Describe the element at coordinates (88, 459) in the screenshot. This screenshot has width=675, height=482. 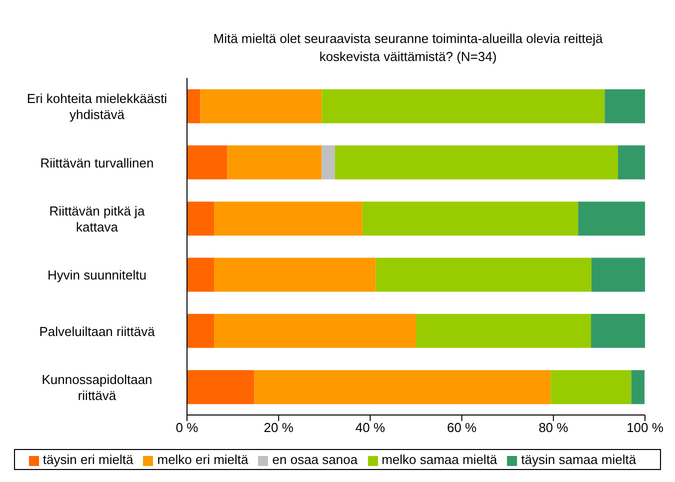
I see `legend-label: täysin eri mieltä` at that location.